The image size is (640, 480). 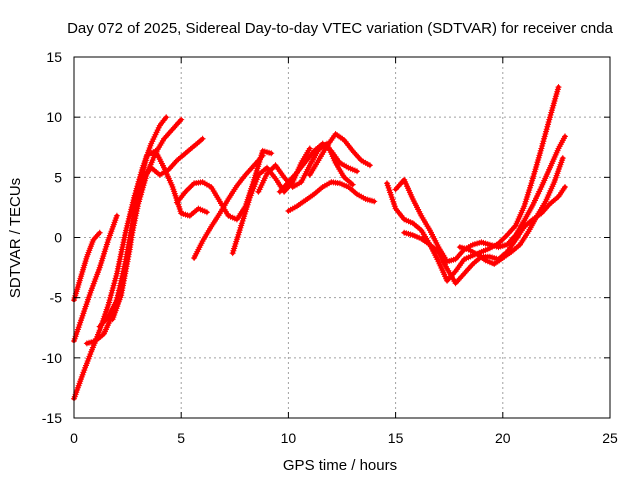 What do you see at coordinates (340, 465) in the screenshot?
I see `x-axis-label: GPS time / hours` at bounding box center [340, 465].